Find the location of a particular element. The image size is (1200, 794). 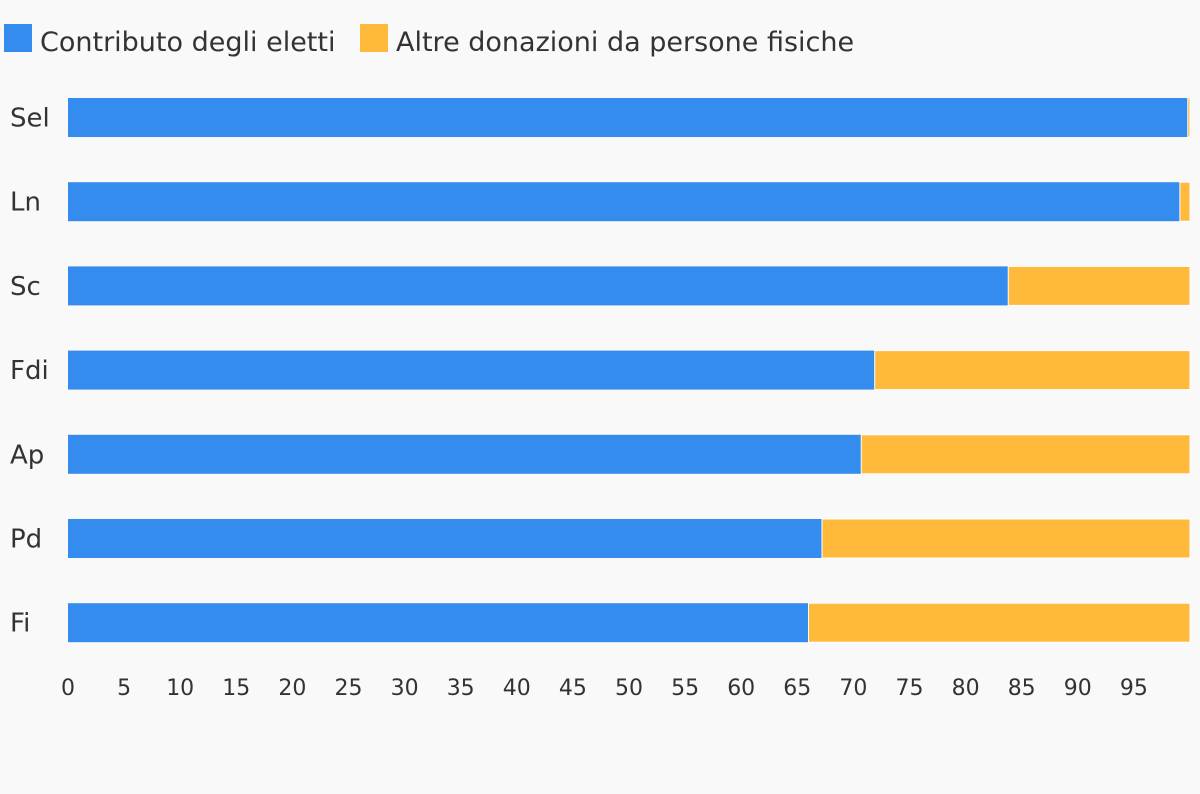

x-tick-label-40: 40 is located at coordinates (517, 688).